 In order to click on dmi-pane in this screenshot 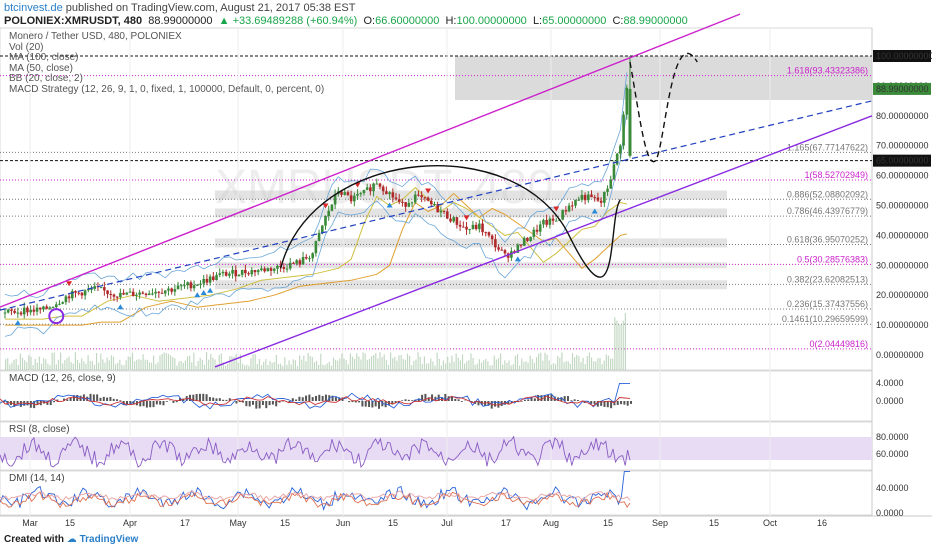, I will do `click(436, 493)`.